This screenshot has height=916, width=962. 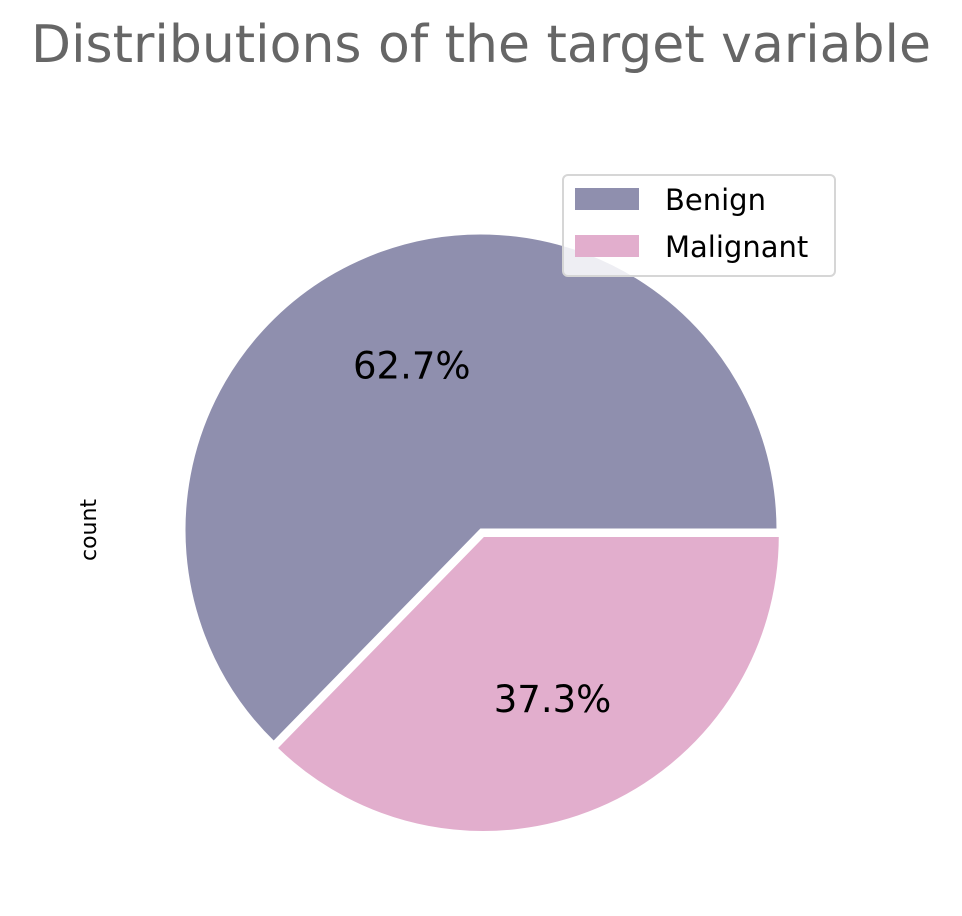 I want to click on pie-percent-labels: 62.7% 37.3%, so click(x=482, y=532).